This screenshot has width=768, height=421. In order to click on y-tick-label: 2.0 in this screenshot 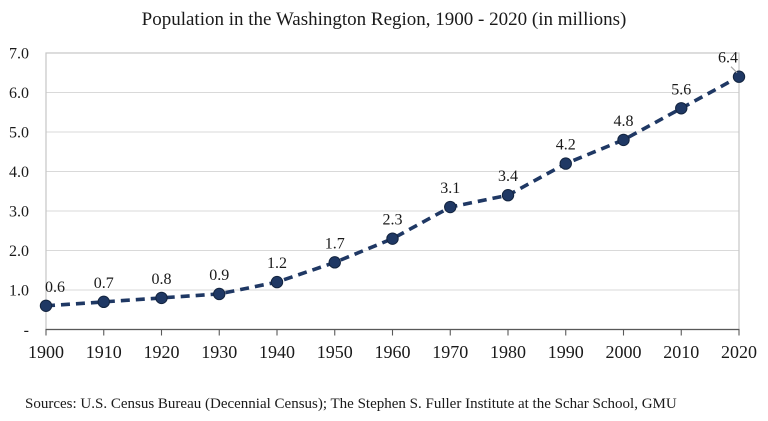, I will do `click(19, 251)`.